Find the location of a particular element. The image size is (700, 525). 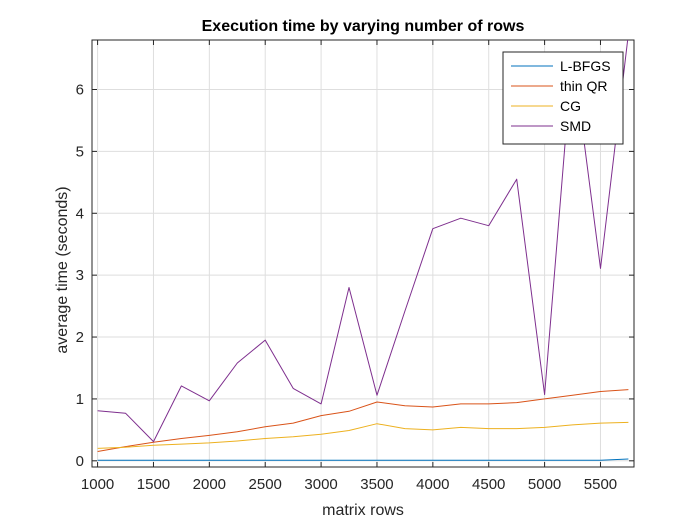

y-tick-label: 0 is located at coordinates (80, 461).